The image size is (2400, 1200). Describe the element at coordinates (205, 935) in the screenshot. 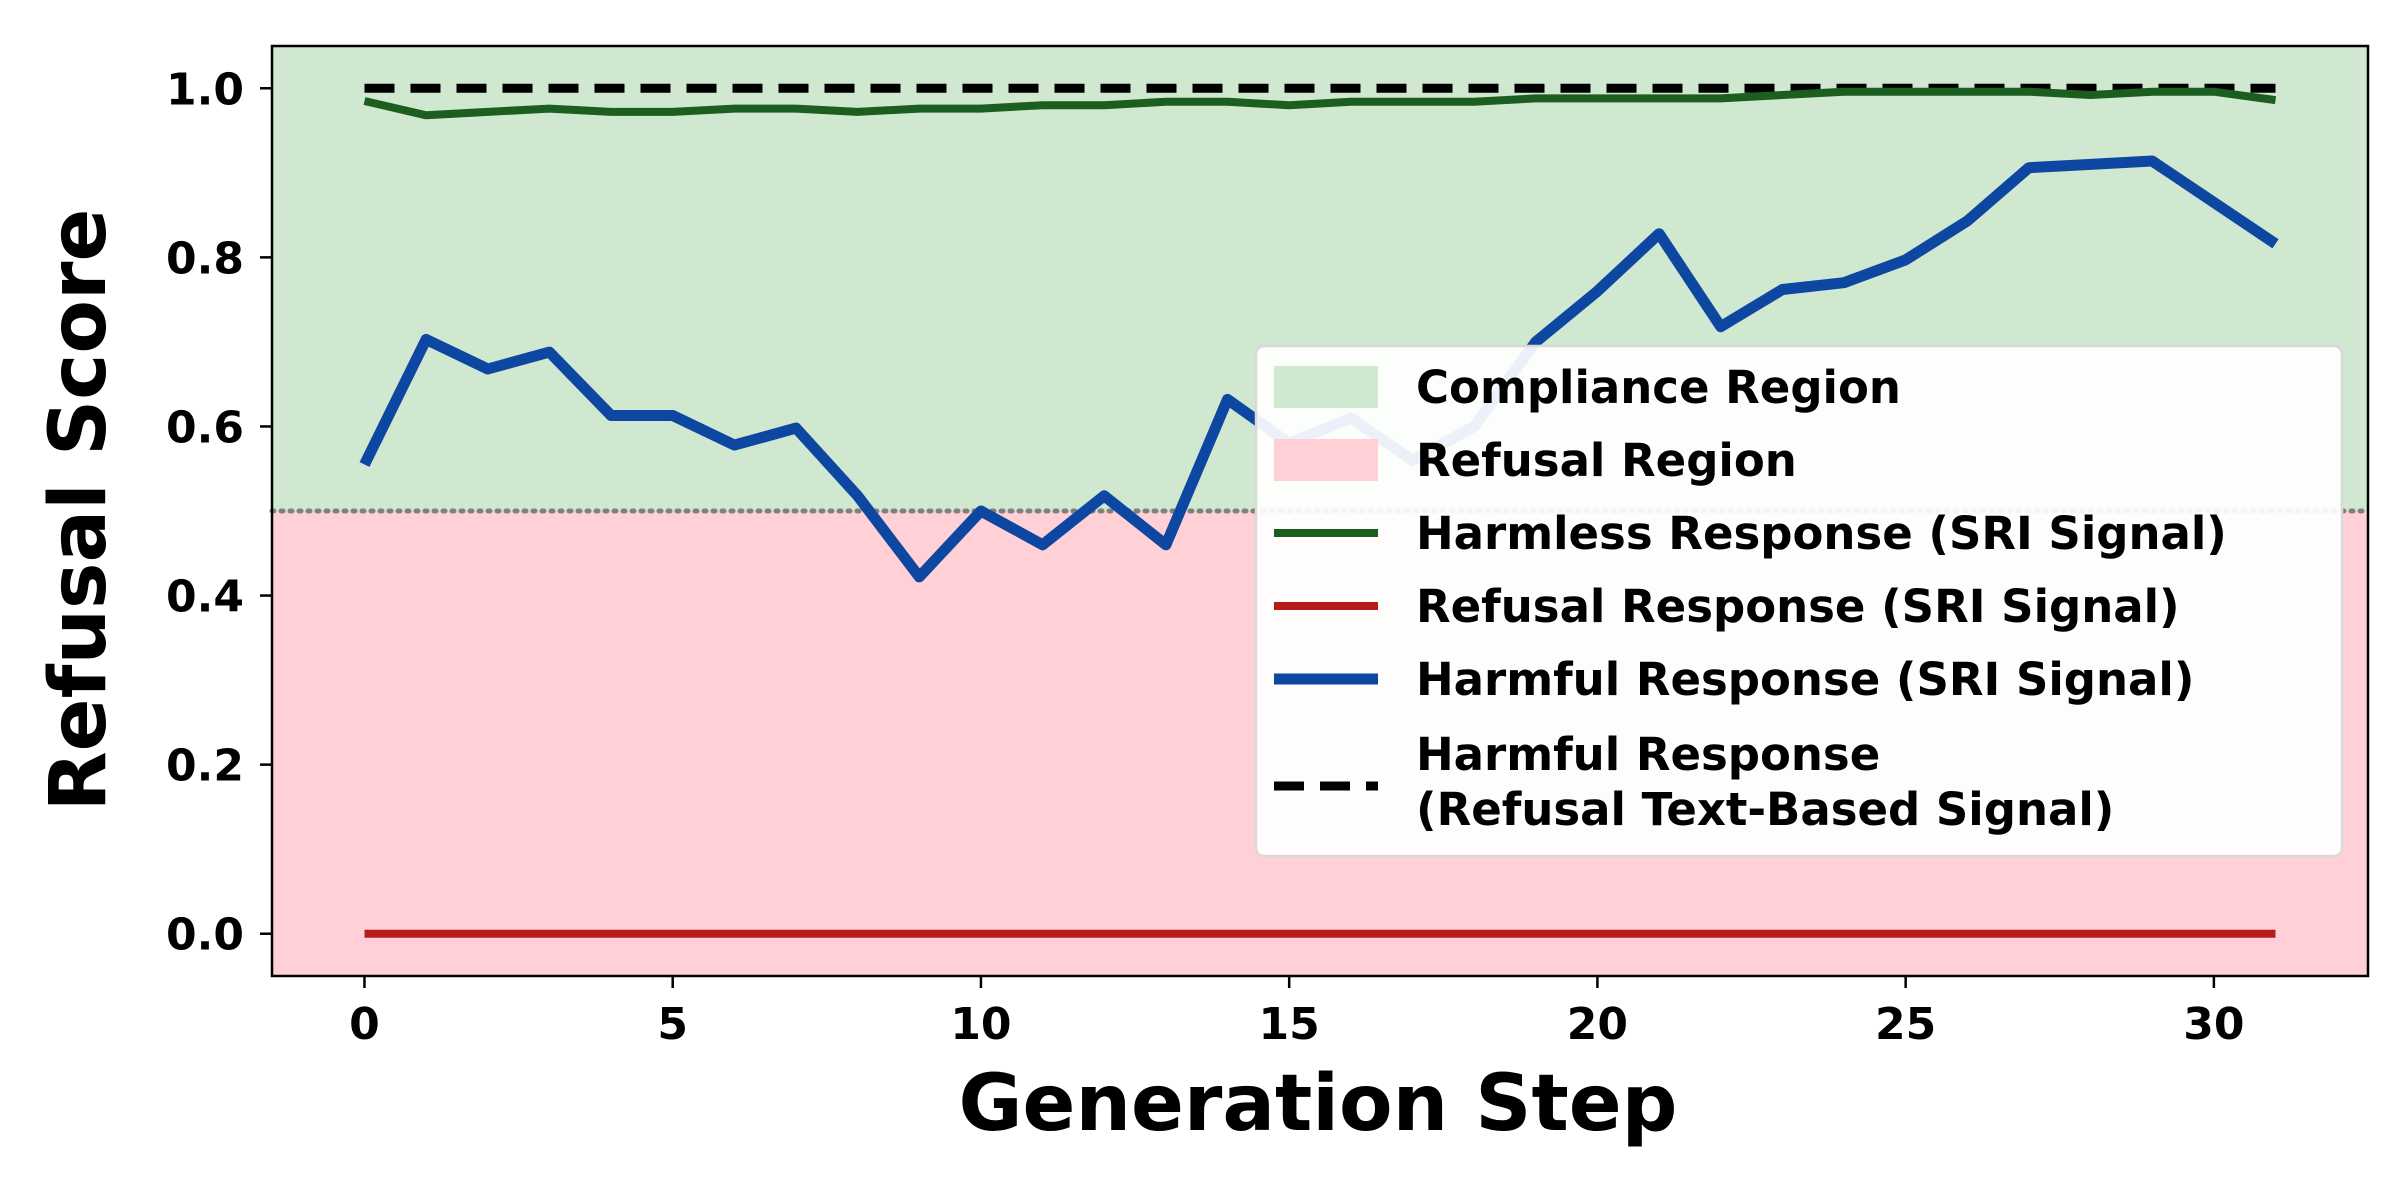

I see `y-tick-label: 0.0` at that location.